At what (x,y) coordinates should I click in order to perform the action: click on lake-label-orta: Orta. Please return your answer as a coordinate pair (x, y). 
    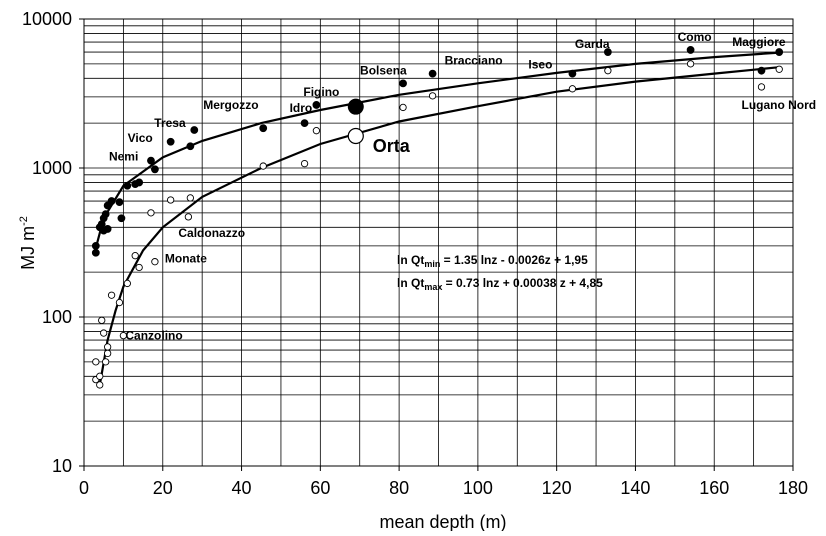
    Looking at the image, I should click on (392, 146).